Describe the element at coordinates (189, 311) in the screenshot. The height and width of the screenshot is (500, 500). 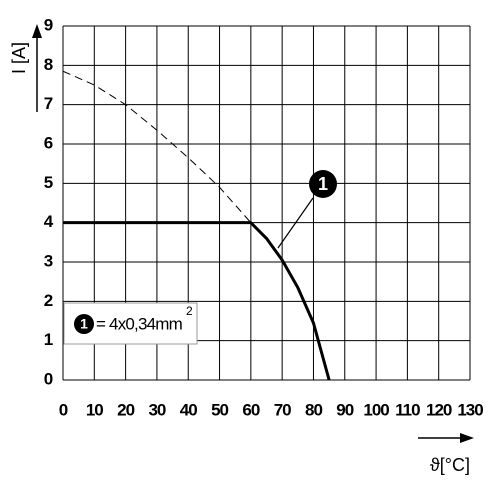
I see `legend-superscript: 2` at that location.